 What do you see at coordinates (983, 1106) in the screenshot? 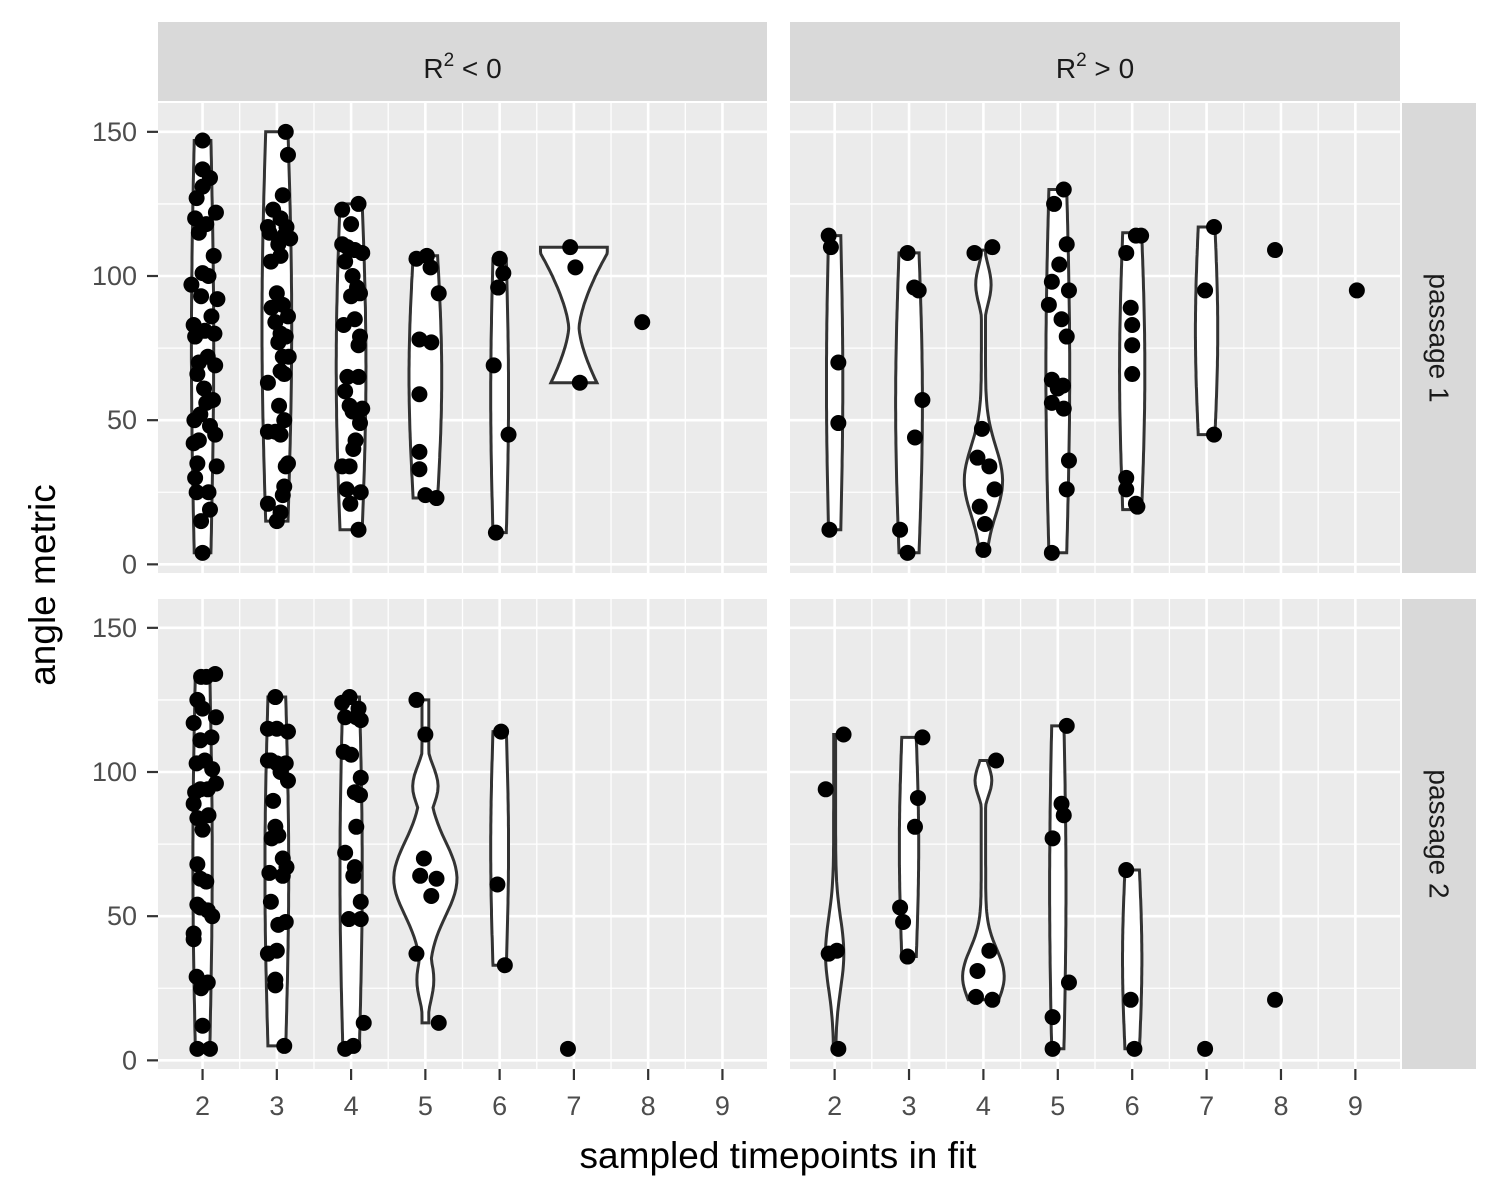
I see `x-tick-label: 4` at bounding box center [983, 1106].